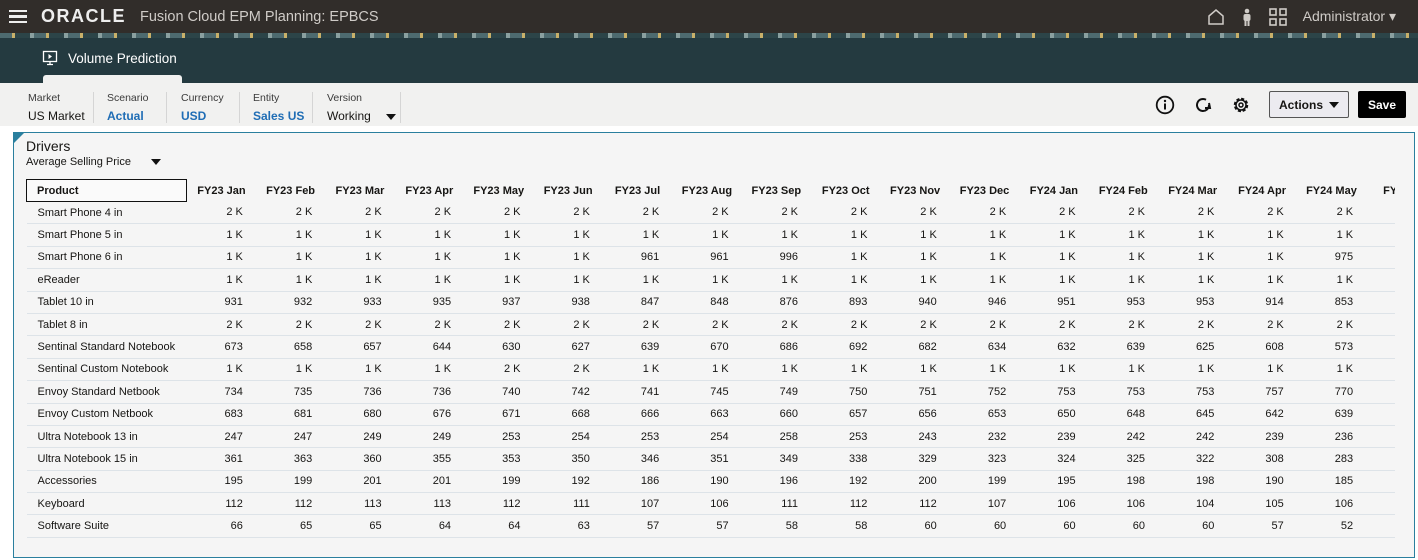 This screenshot has width=1418, height=560. Describe the element at coordinates (1054, 482) in the screenshot. I see `data-cell: 195` at that location.